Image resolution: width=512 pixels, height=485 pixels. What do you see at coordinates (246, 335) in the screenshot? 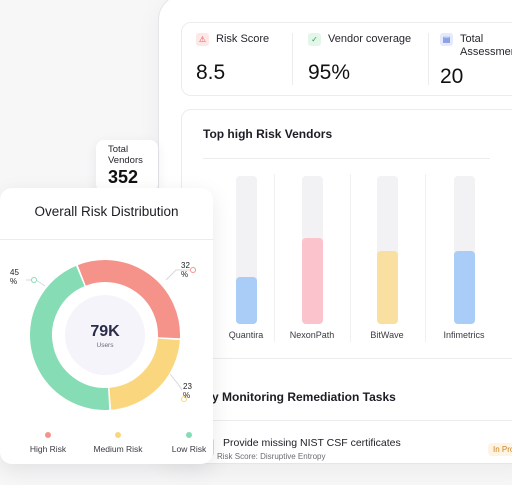
I see `bar-label: Quantira` at bounding box center [246, 335].